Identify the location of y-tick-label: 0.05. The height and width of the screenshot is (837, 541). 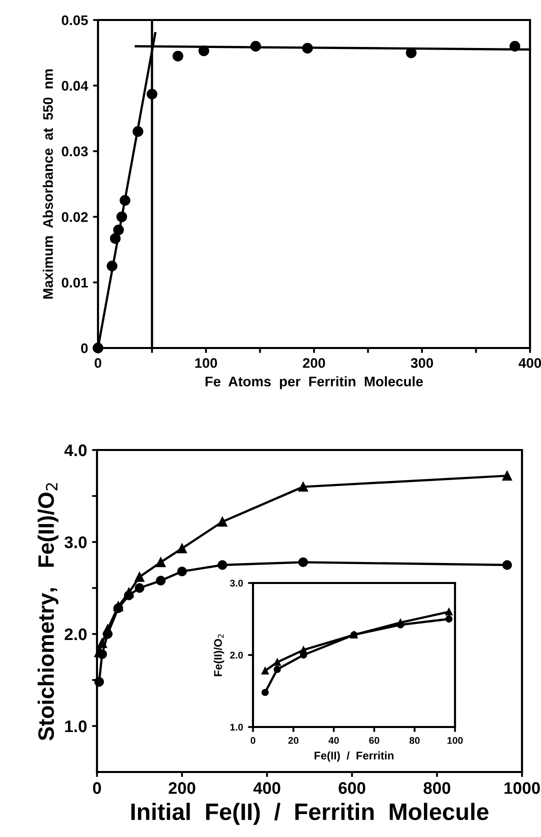
(75, 20).